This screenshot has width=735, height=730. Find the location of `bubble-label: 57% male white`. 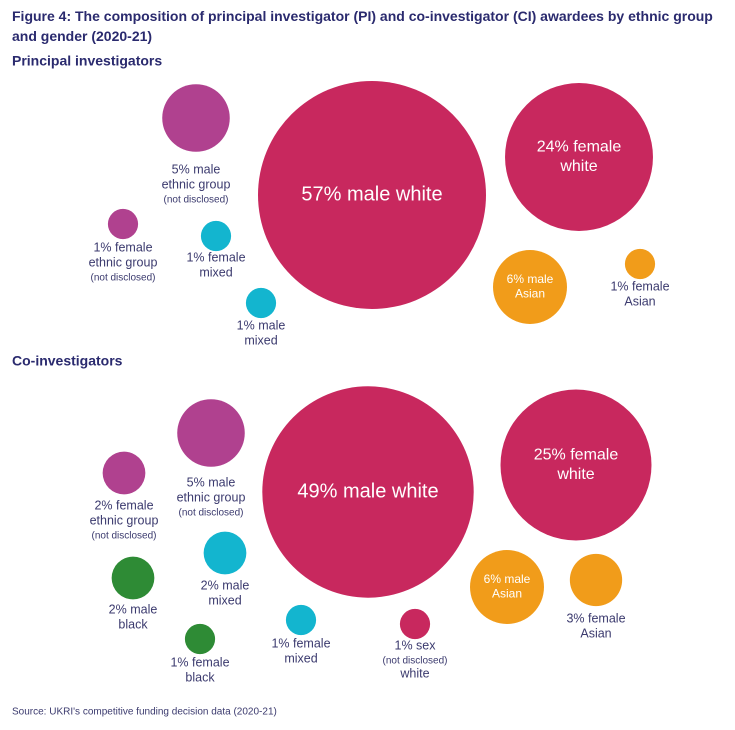

bubble-label: 57% male white is located at coordinates (371, 194).